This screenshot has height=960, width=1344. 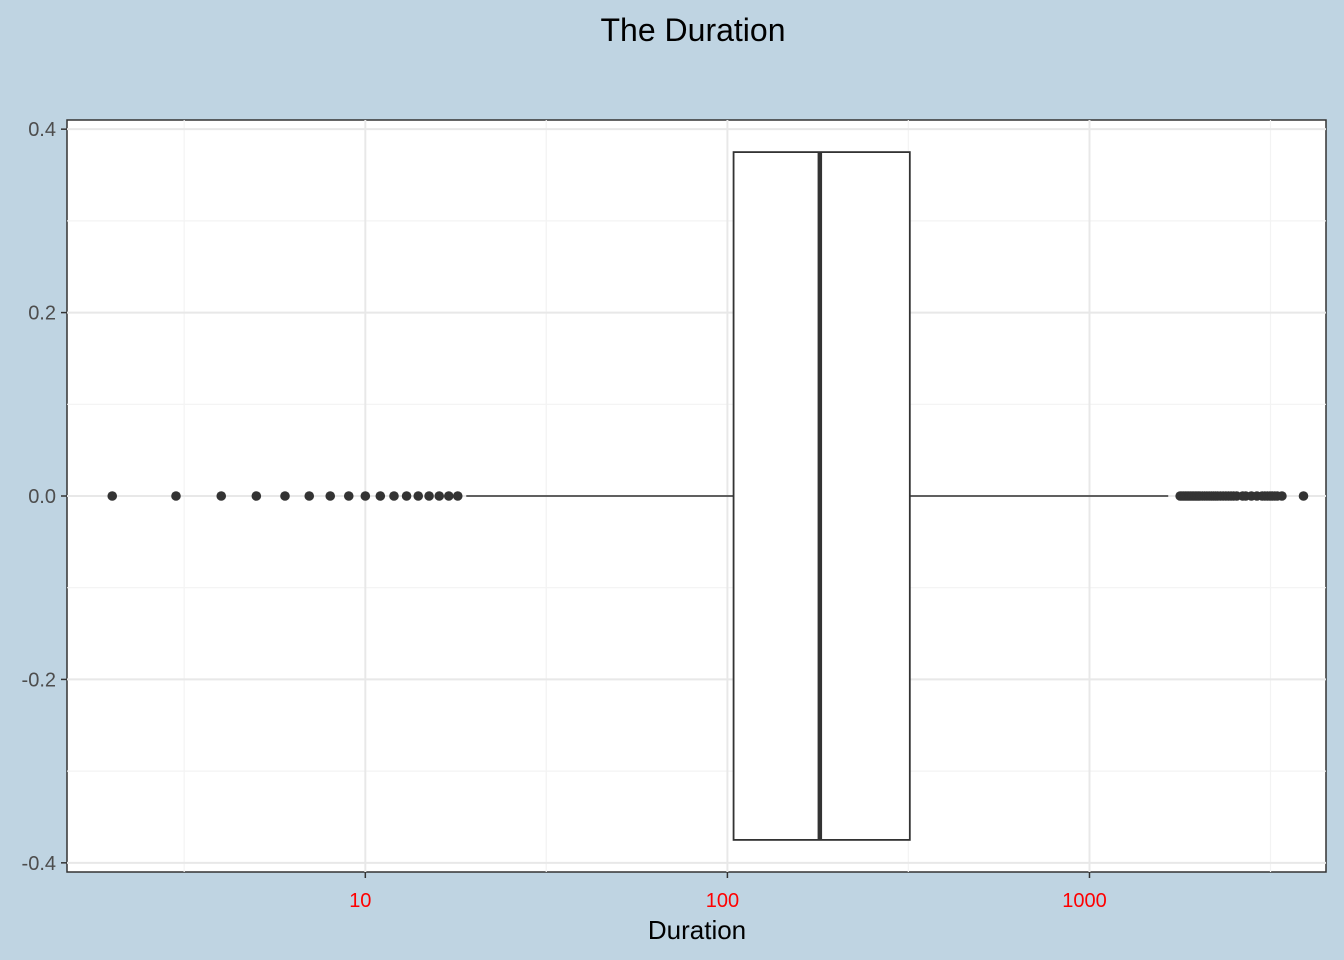 What do you see at coordinates (697, 930) in the screenshot?
I see `x-axis-title: Duration` at bounding box center [697, 930].